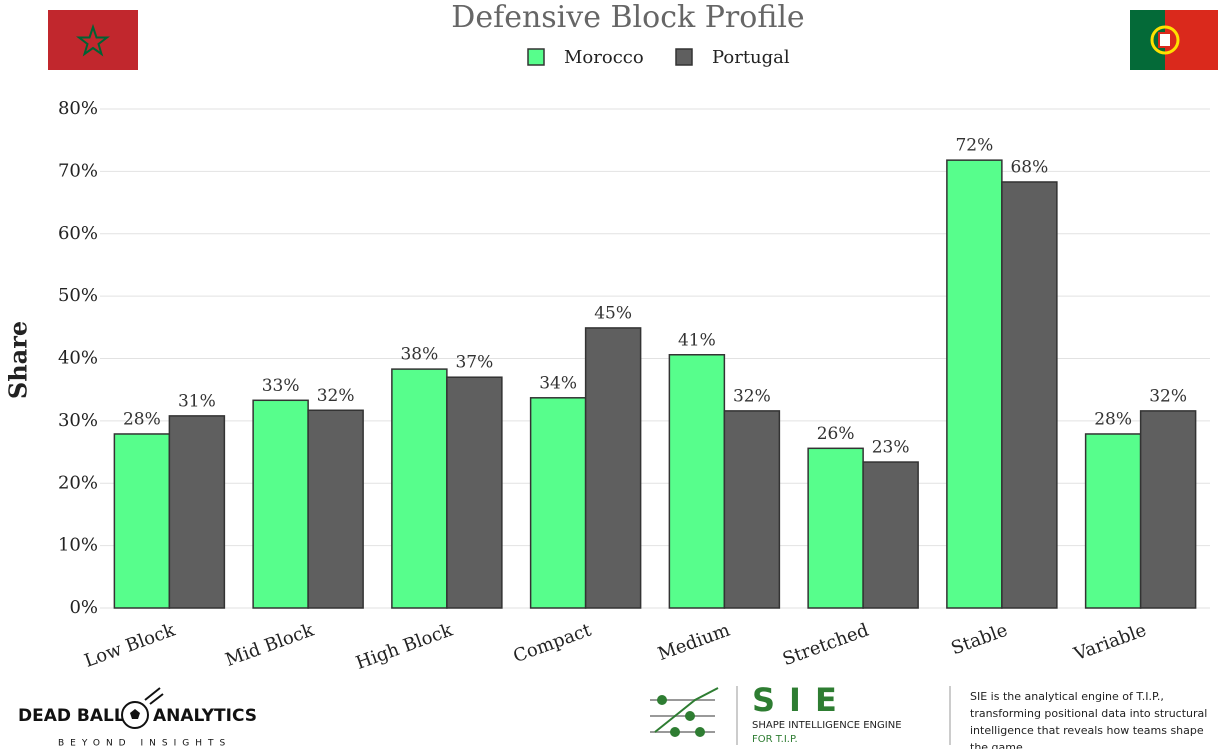 The image size is (1218, 749). Describe the element at coordinates (78, 170) in the screenshot. I see `y-tick-label: 70%` at that location.